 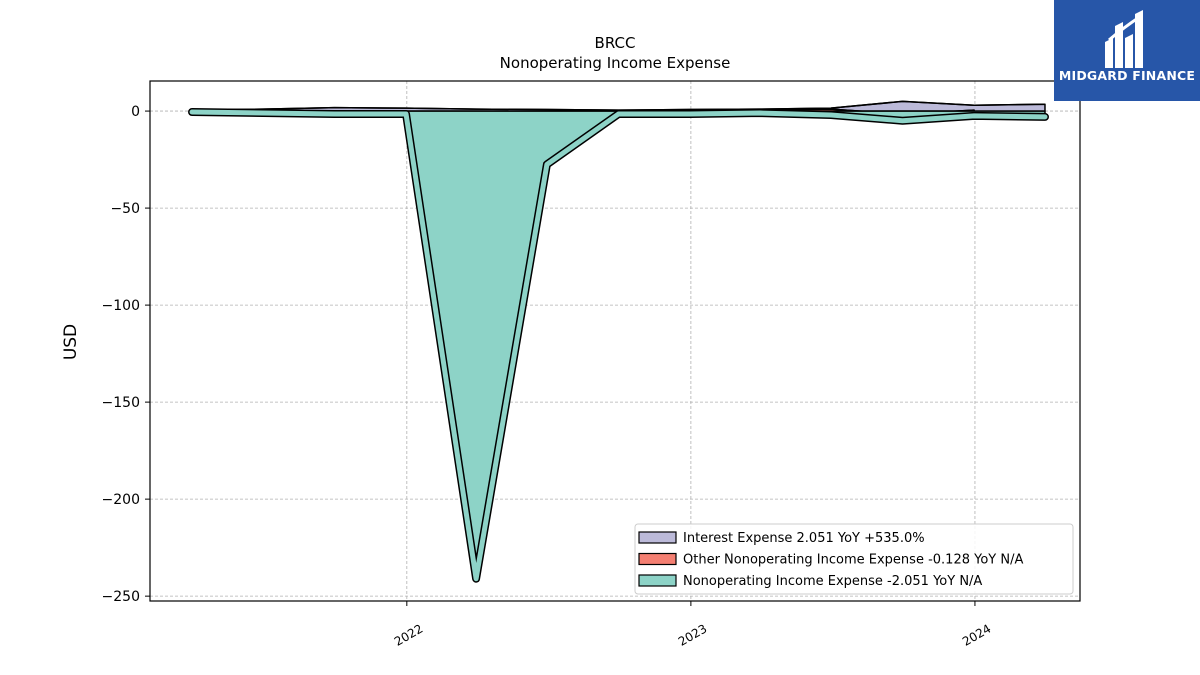 I want to click on chart-title: BRCC, so click(x=615, y=43).